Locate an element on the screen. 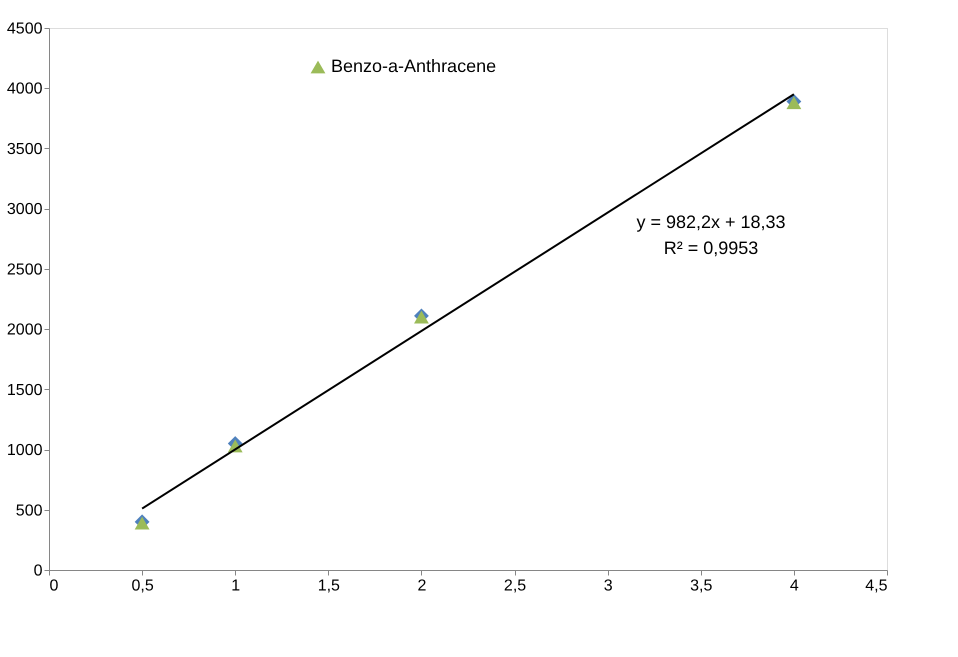  y-tick-label: 3000 is located at coordinates (24, 209).